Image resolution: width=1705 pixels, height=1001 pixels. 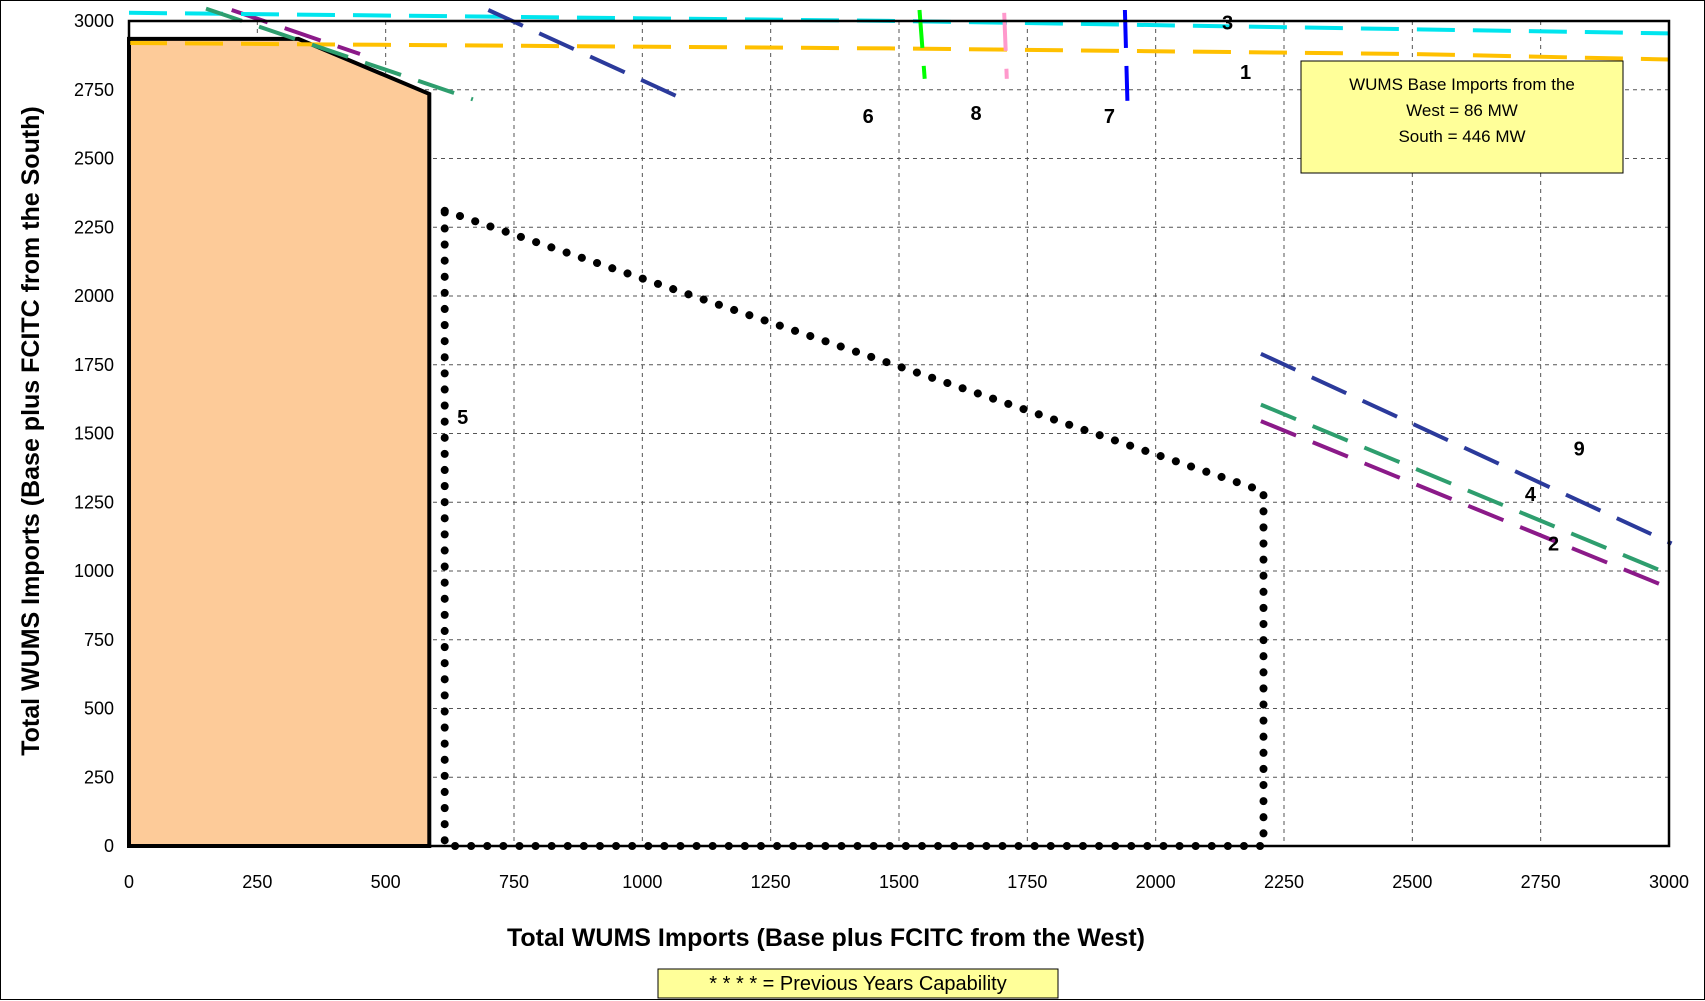 What do you see at coordinates (94, 365) in the screenshot?
I see `y-tick-label: 1750` at bounding box center [94, 365].